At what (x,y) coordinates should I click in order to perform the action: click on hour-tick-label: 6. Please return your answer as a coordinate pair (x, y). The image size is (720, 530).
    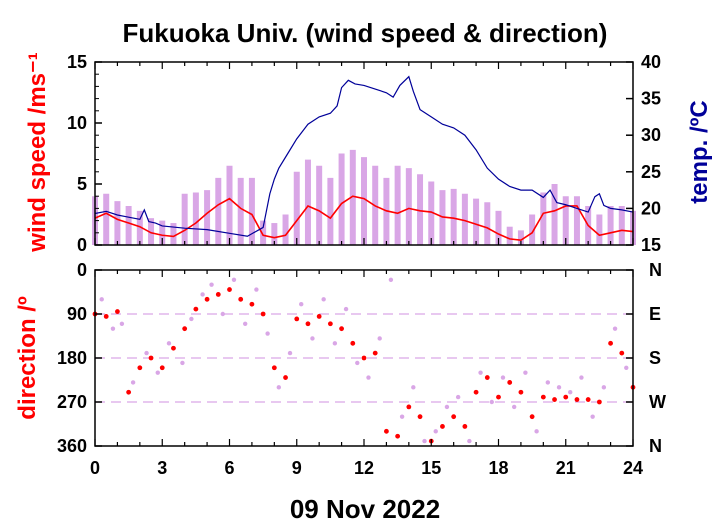
    Looking at the image, I should click on (229, 468).